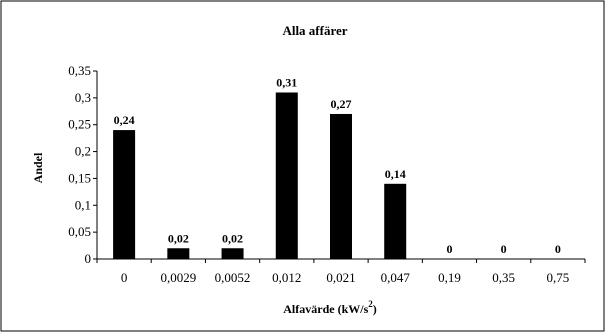 The height and width of the screenshot is (332, 605). Describe the element at coordinates (449, 277) in the screenshot. I see `x-tick-label: 0,19` at that location.